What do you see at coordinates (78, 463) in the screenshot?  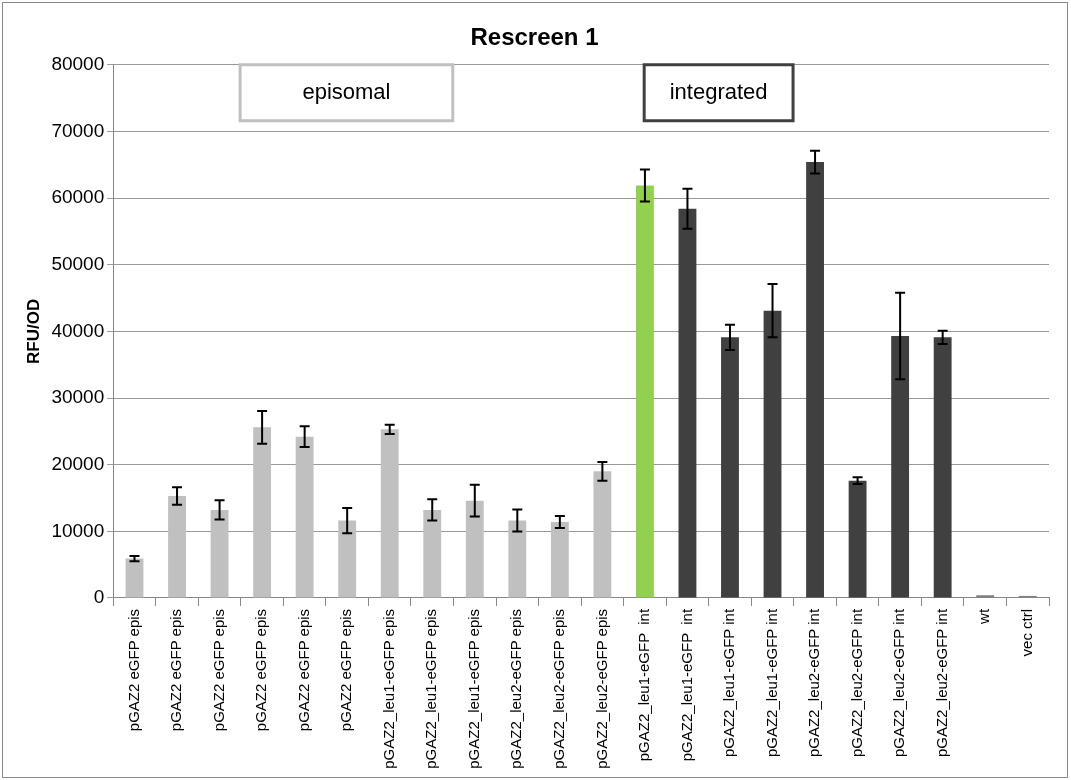 I see `y-tick-label: 20000` at bounding box center [78, 463].